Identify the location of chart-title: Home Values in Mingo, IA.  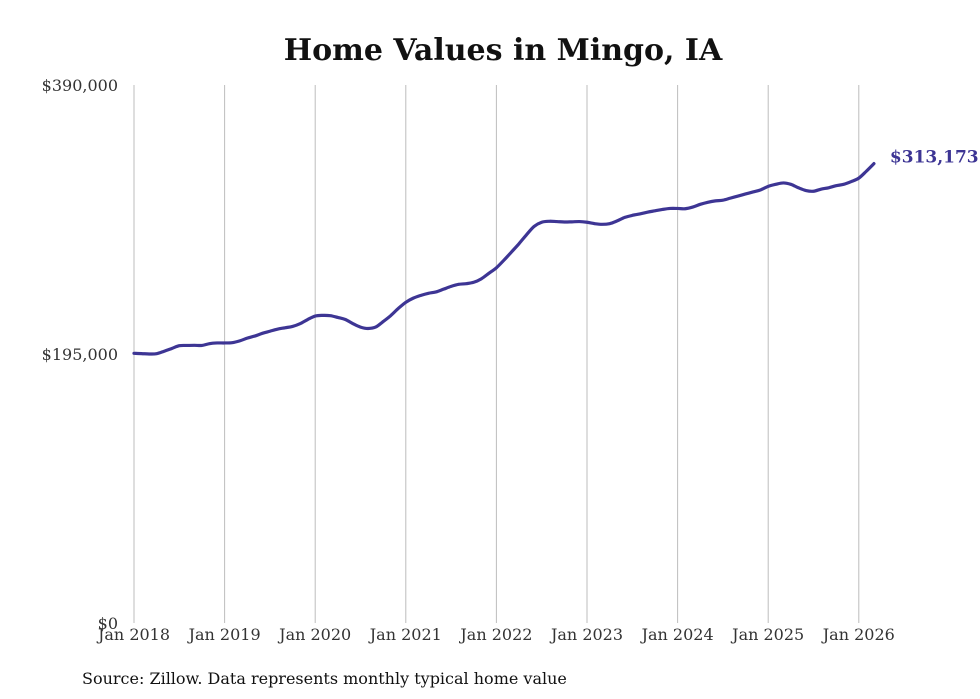
(503, 50).